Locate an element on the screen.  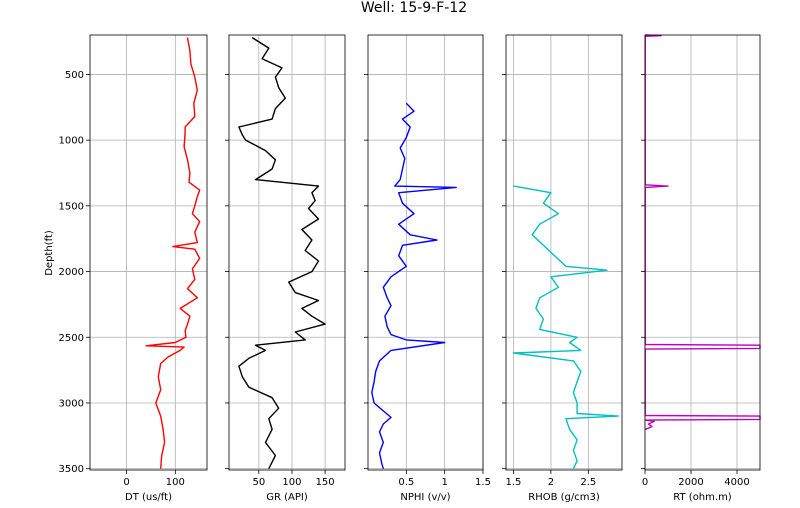
x-axis-label: RHOB (g/cm3) is located at coordinates (564, 497).